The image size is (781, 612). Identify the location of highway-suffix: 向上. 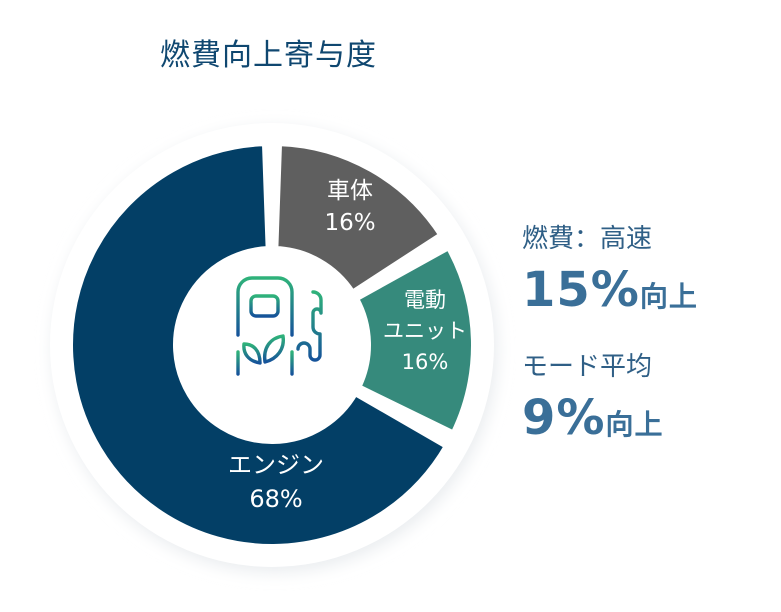
(668, 296).